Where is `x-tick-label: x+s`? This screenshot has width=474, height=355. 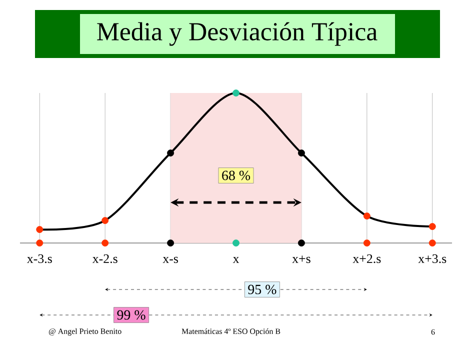 x-tick-label: x+s is located at coordinates (301, 260).